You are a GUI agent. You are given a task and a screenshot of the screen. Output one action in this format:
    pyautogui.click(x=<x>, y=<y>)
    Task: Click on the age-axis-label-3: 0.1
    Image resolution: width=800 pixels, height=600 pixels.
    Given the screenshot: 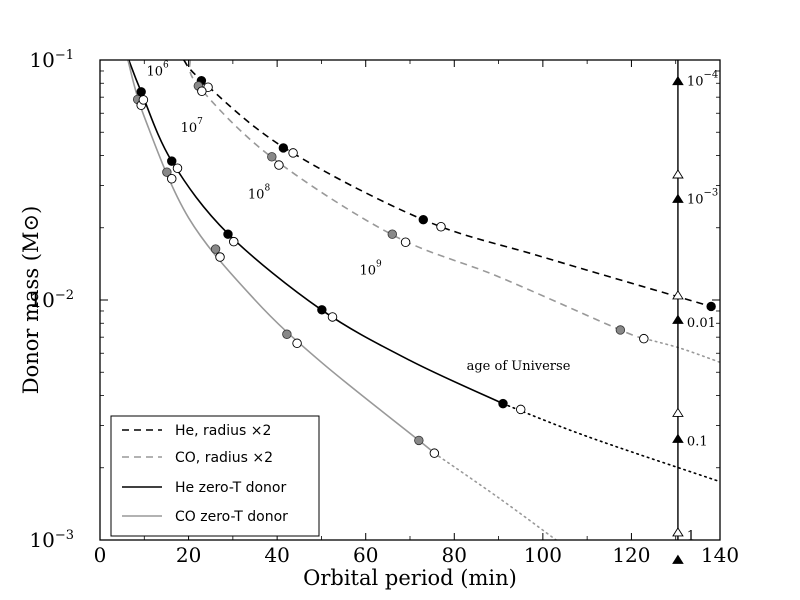 What is the action you would take?
    pyautogui.click(x=697, y=441)
    